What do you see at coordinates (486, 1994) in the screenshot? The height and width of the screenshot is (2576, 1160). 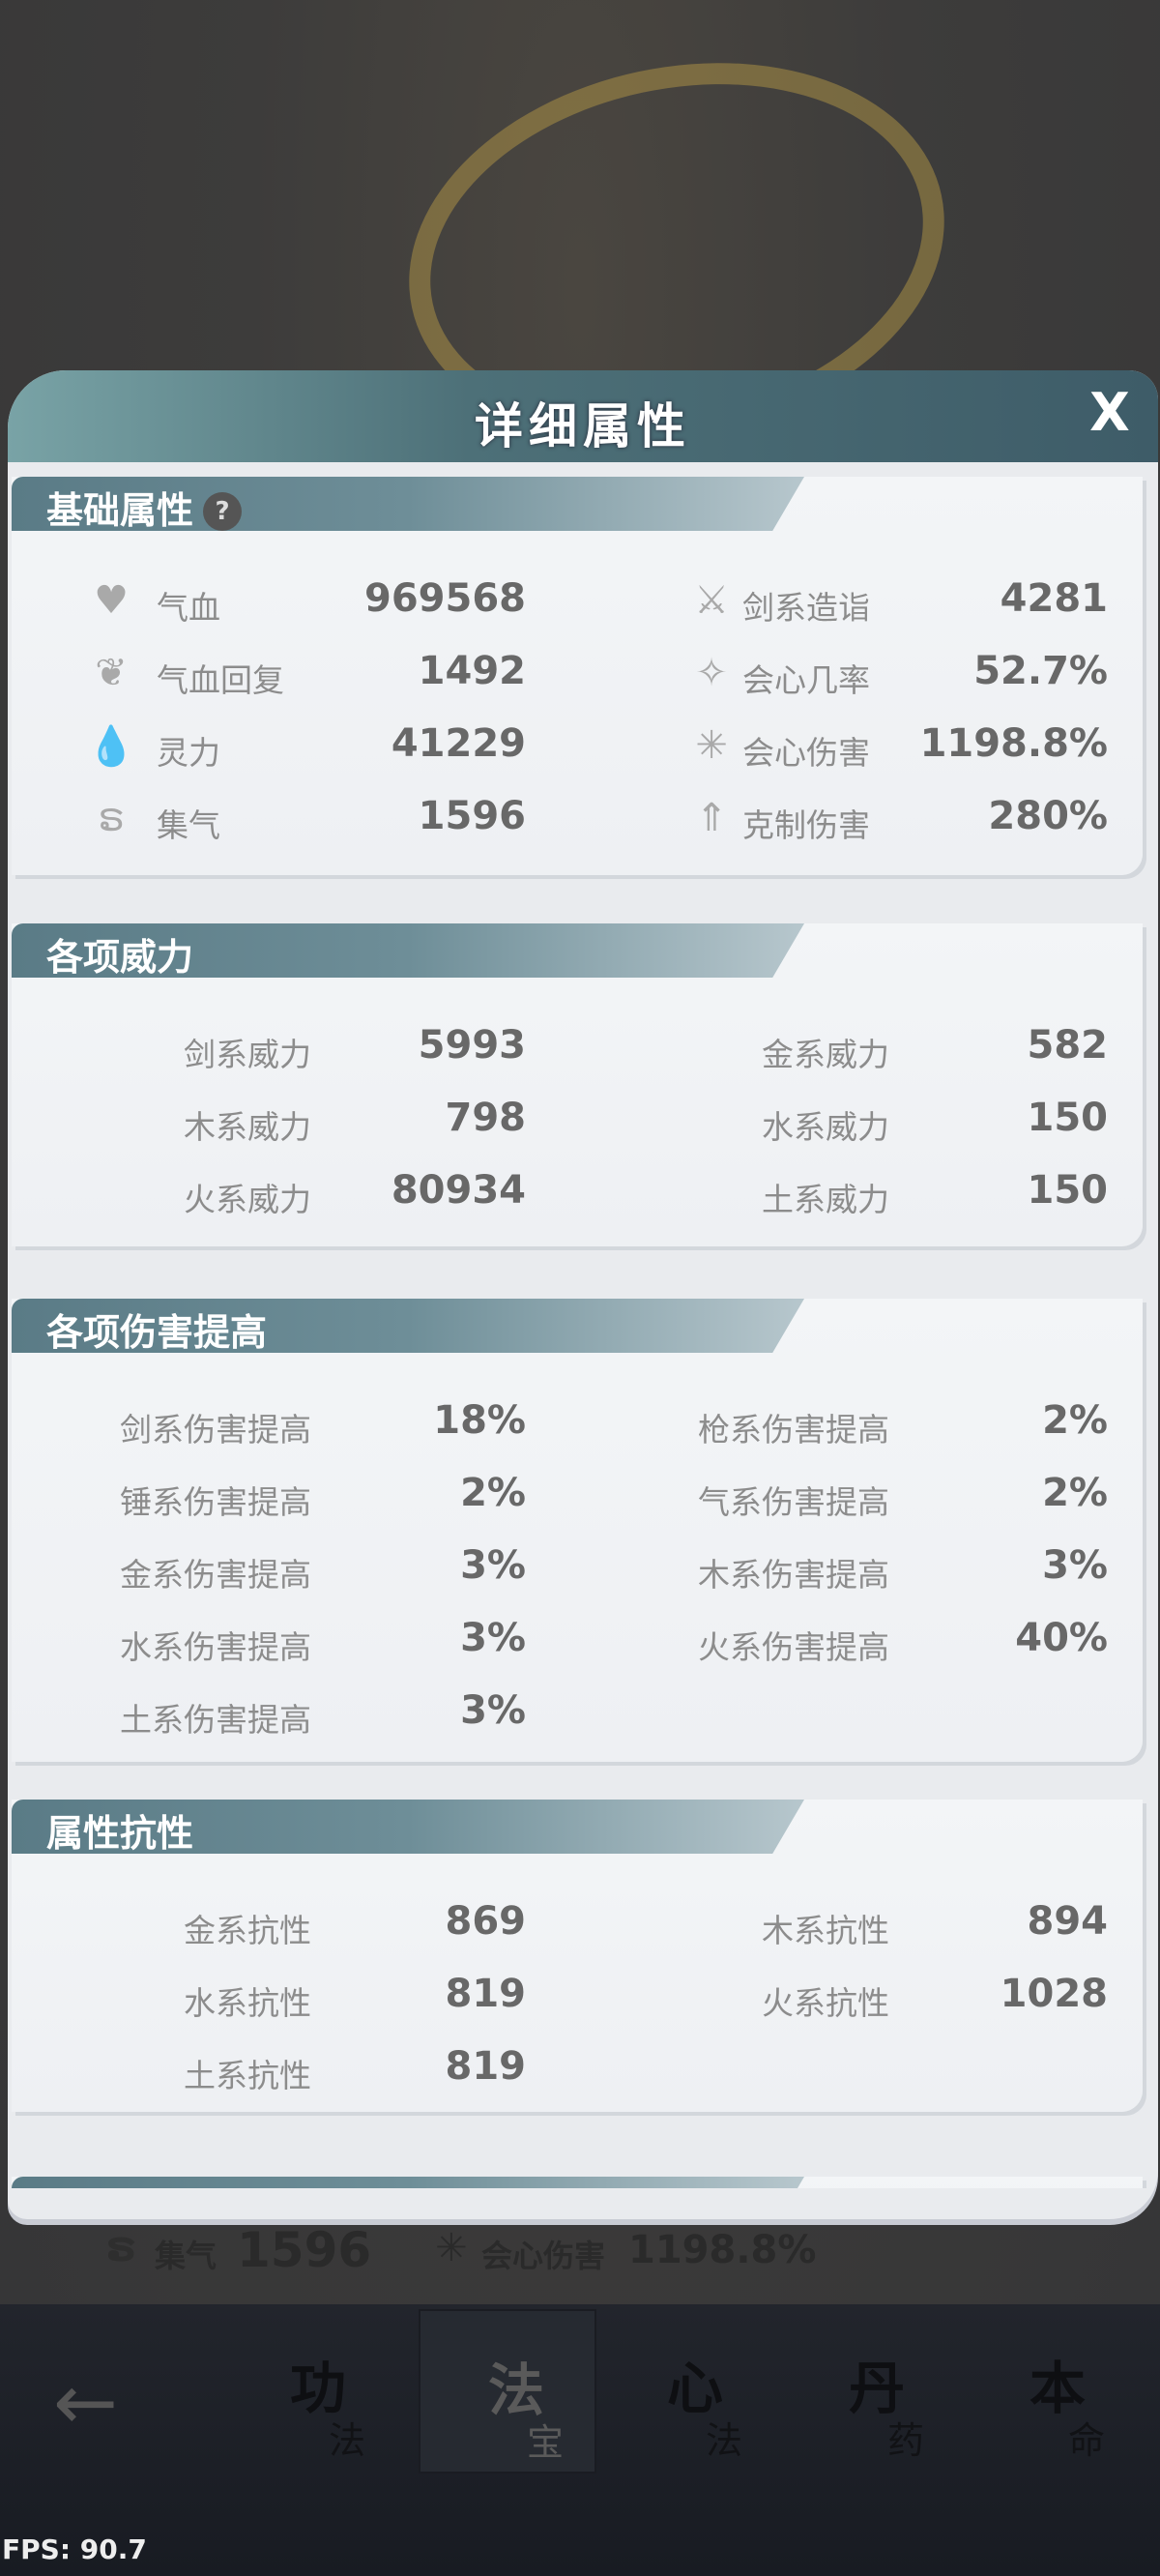 I see `stat-value: 819` at bounding box center [486, 1994].